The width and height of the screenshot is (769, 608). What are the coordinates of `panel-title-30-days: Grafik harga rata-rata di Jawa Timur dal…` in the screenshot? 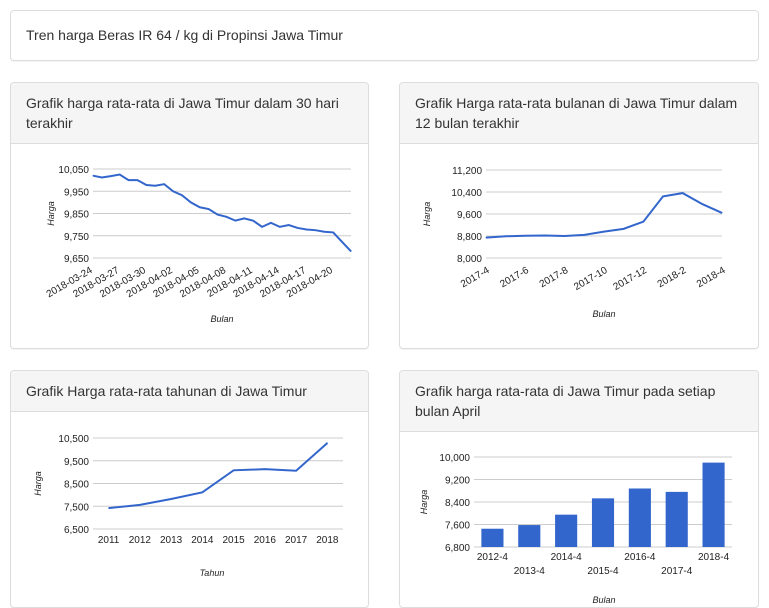 It's located at (189, 113).